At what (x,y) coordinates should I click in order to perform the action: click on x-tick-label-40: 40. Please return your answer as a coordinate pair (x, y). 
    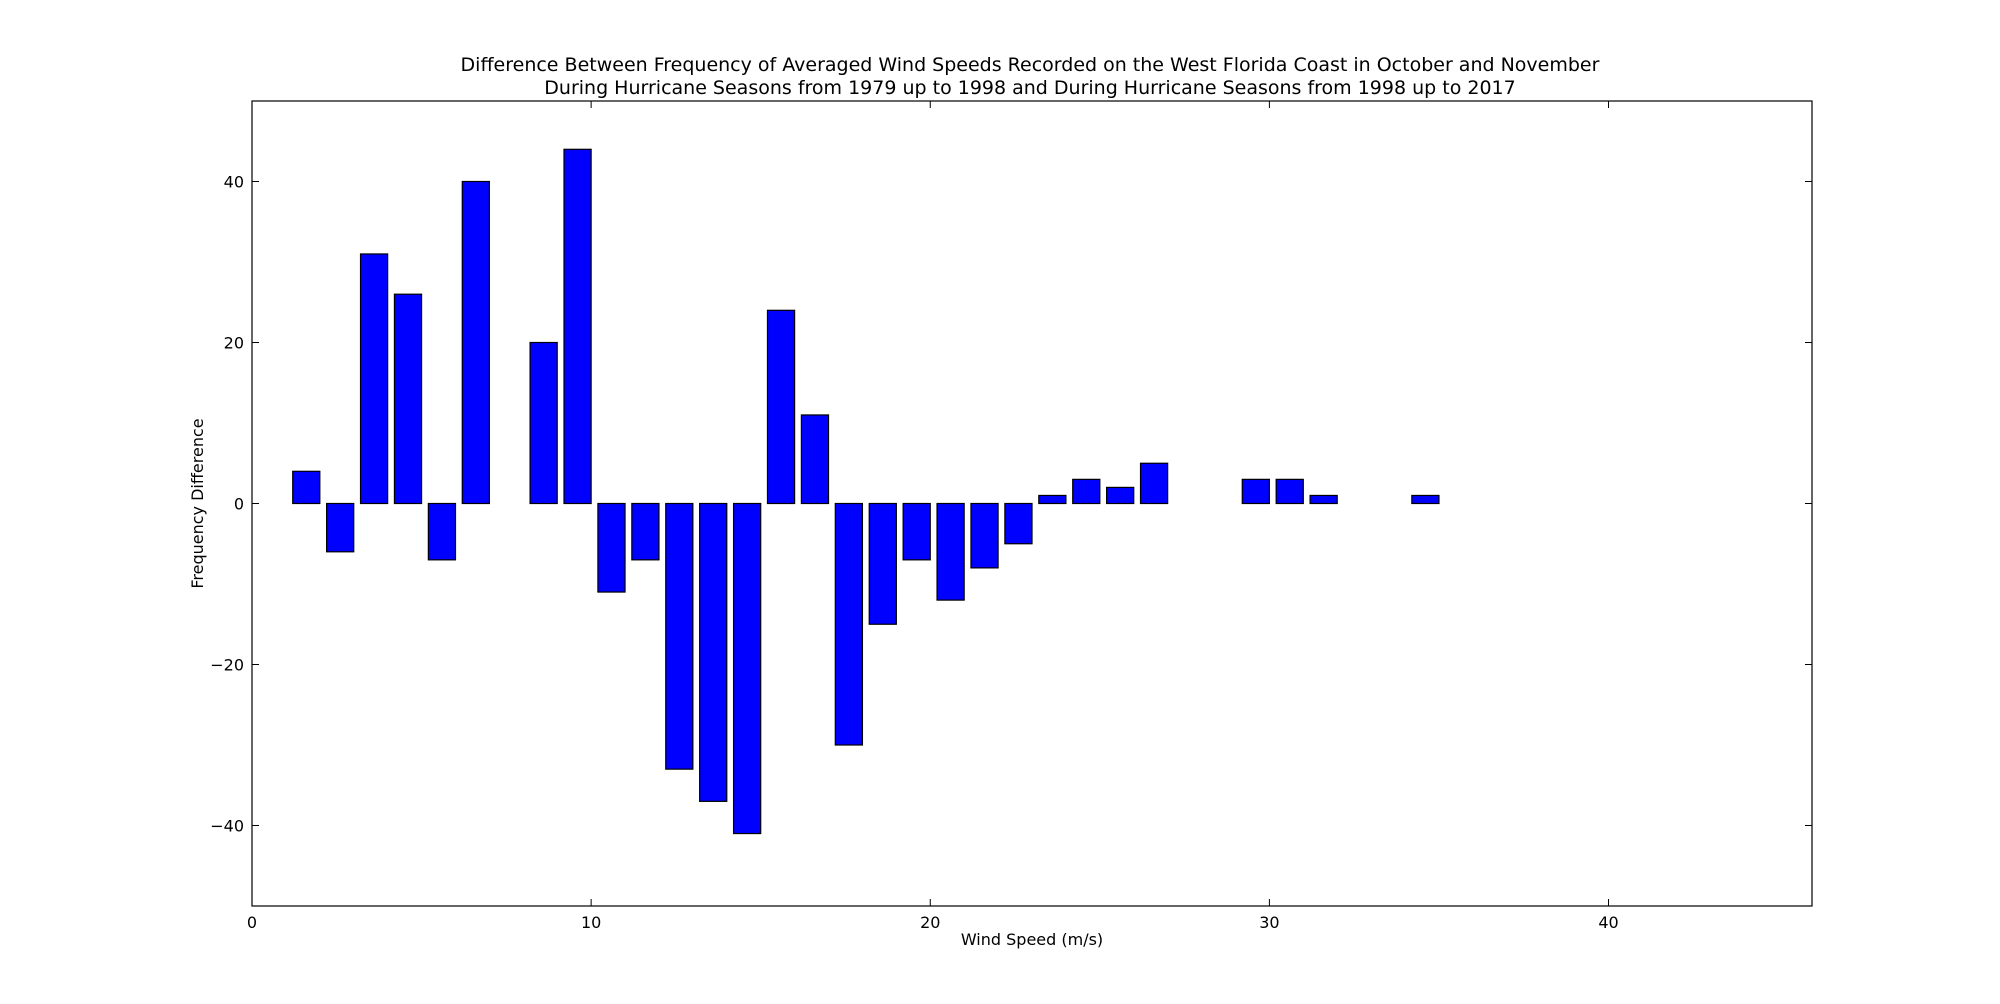
    Looking at the image, I should click on (1608, 922).